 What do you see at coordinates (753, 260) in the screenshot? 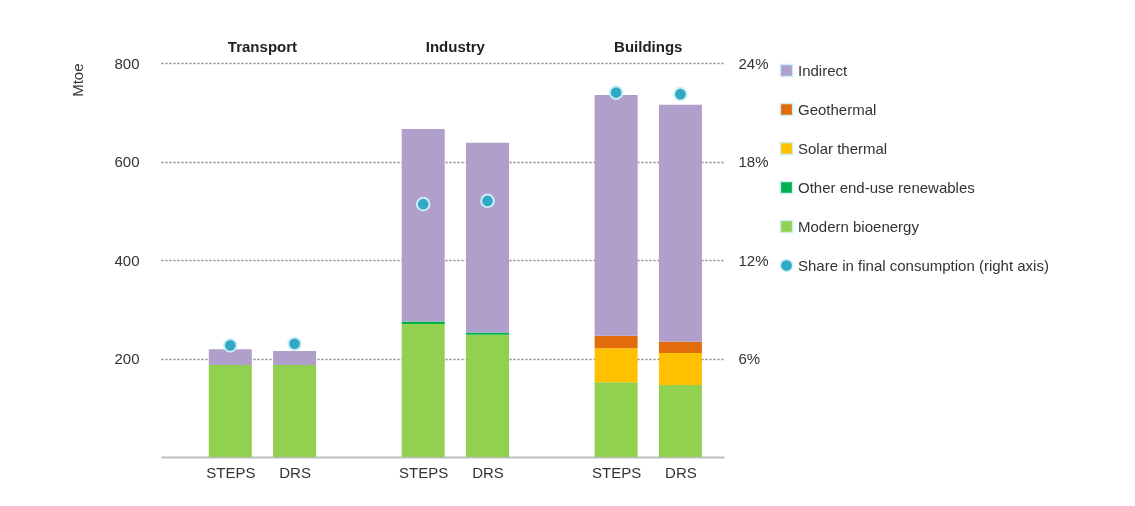
I see `y2-tick-label: 12%` at bounding box center [753, 260].